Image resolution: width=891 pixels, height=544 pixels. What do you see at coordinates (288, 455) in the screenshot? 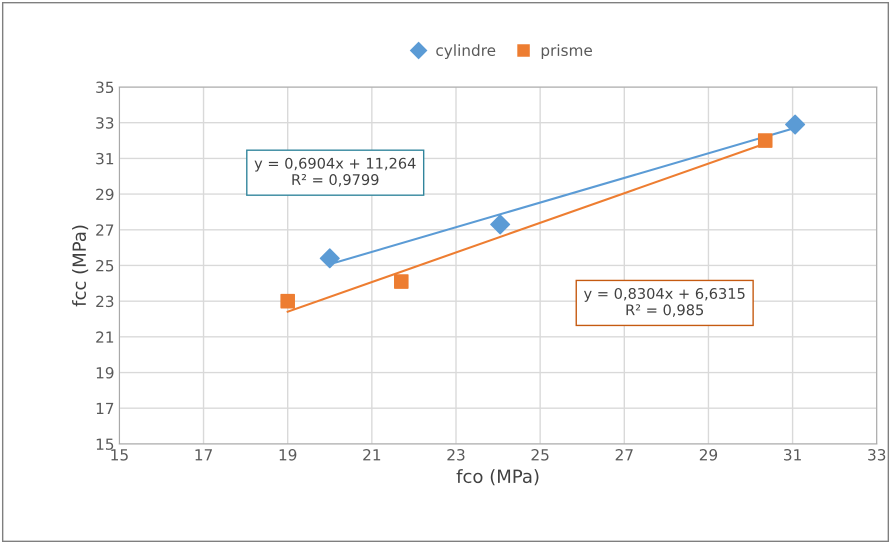
I see `x-tick-label: 19` at bounding box center [288, 455].